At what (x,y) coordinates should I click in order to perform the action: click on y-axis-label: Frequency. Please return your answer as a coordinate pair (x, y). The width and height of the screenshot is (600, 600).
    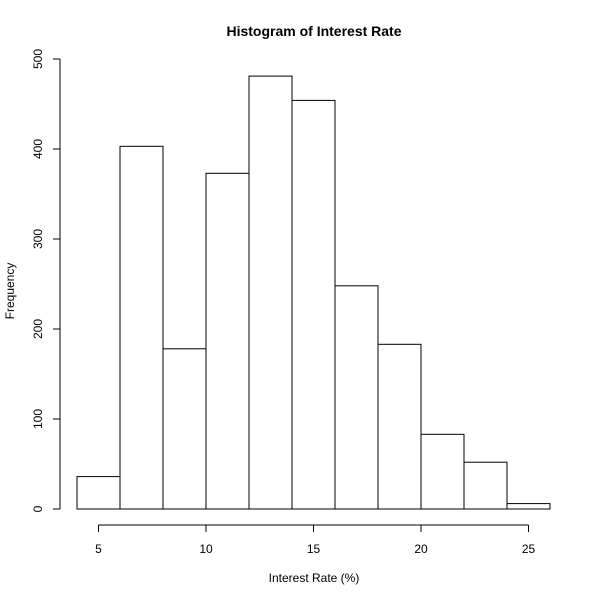
    Looking at the image, I should click on (10, 291).